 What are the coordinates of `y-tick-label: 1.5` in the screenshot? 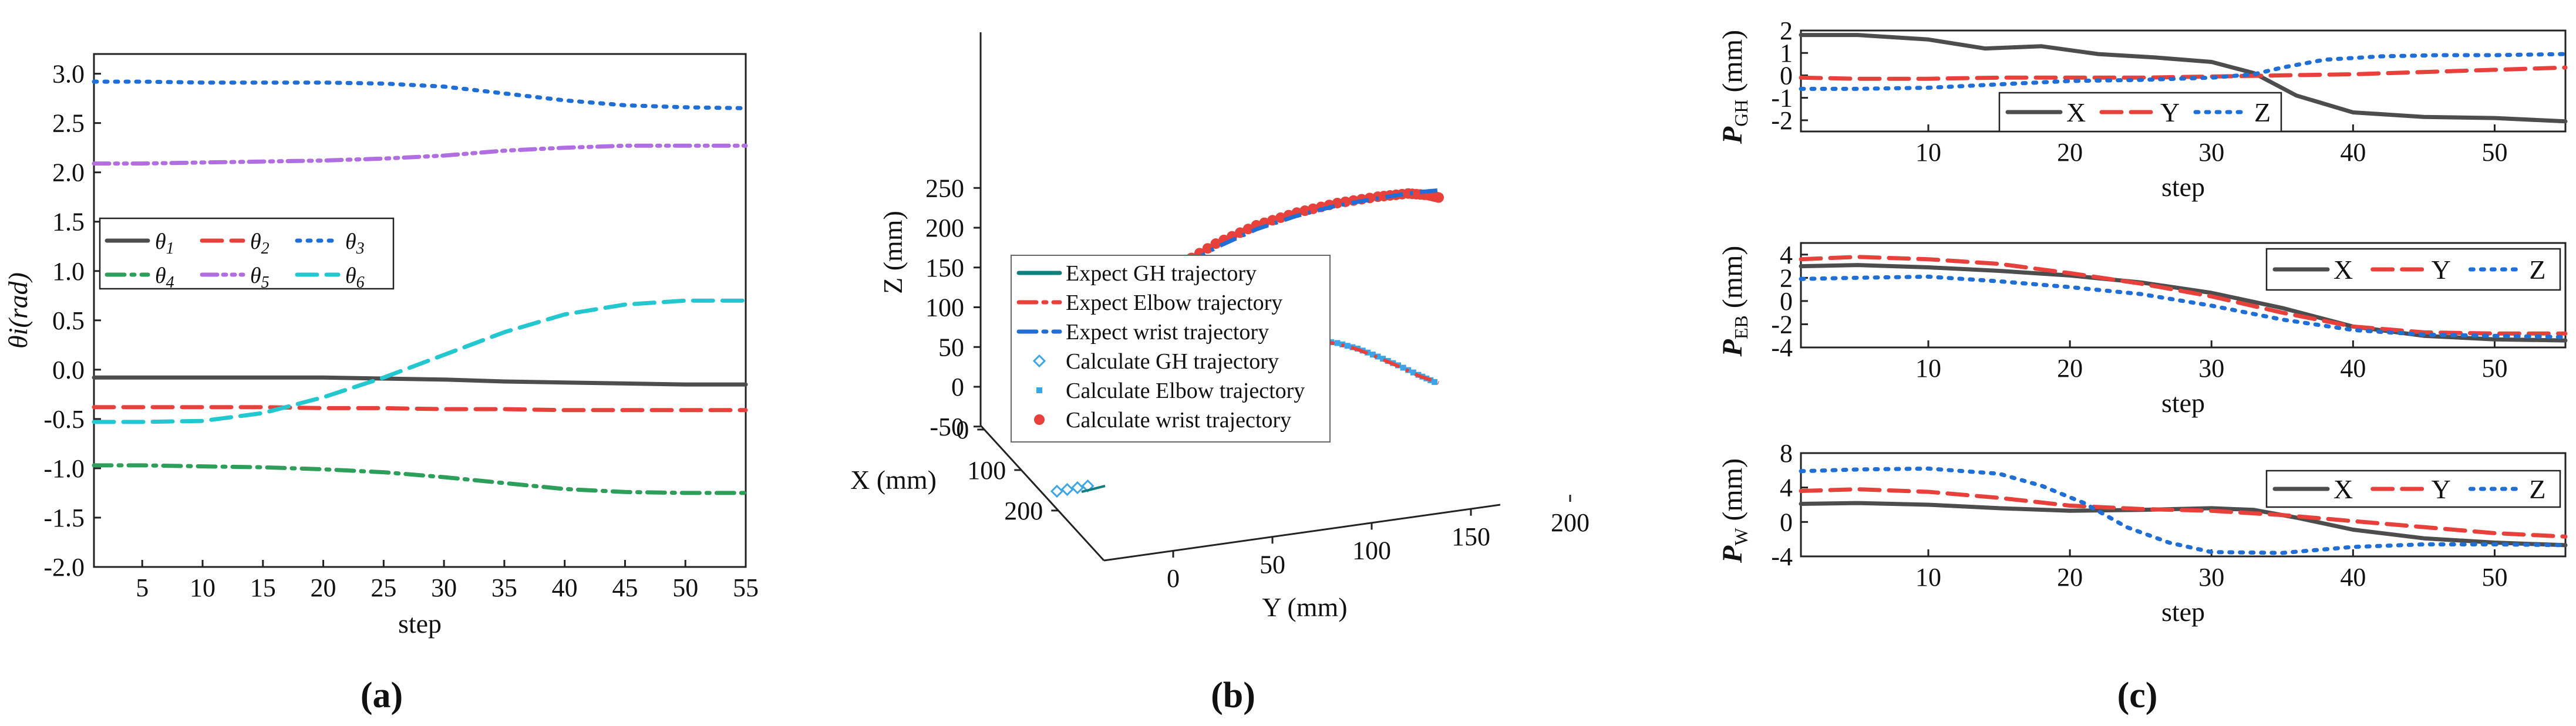 It's located at (68, 222).